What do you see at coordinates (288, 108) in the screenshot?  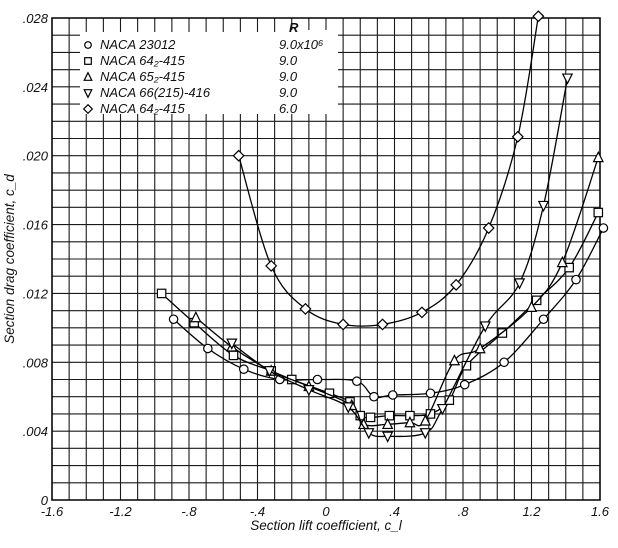 I see `legend-entry-r-value: 6.0` at bounding box center [288, 108].